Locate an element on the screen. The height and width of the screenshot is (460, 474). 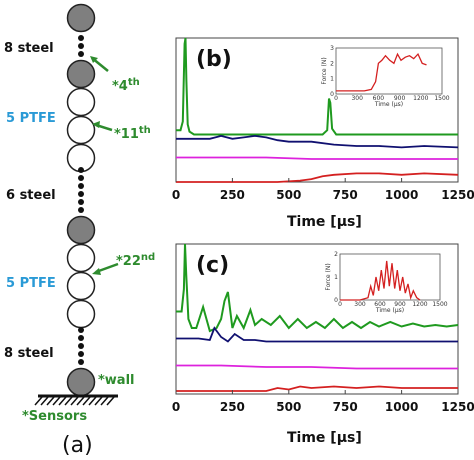
chart-c-inset: 0 300 600 900 1200 1500 0 1 2 Time (μs) Force (N) is located at coordinates (386, 282).